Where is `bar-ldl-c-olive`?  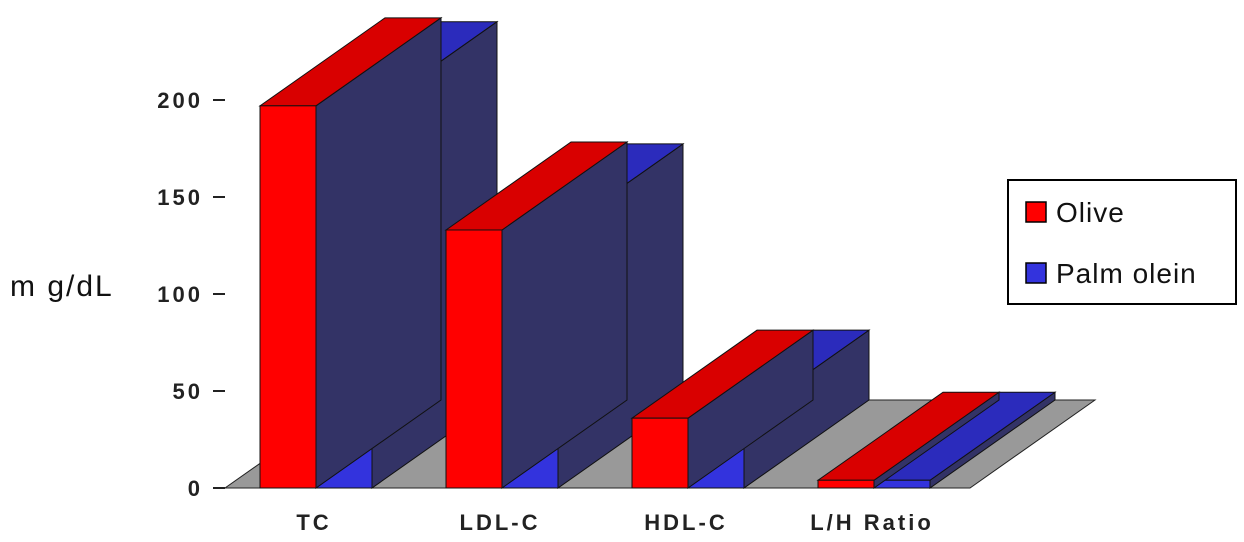
bar-ldl-c-olive is located at coordinates (474, 359).